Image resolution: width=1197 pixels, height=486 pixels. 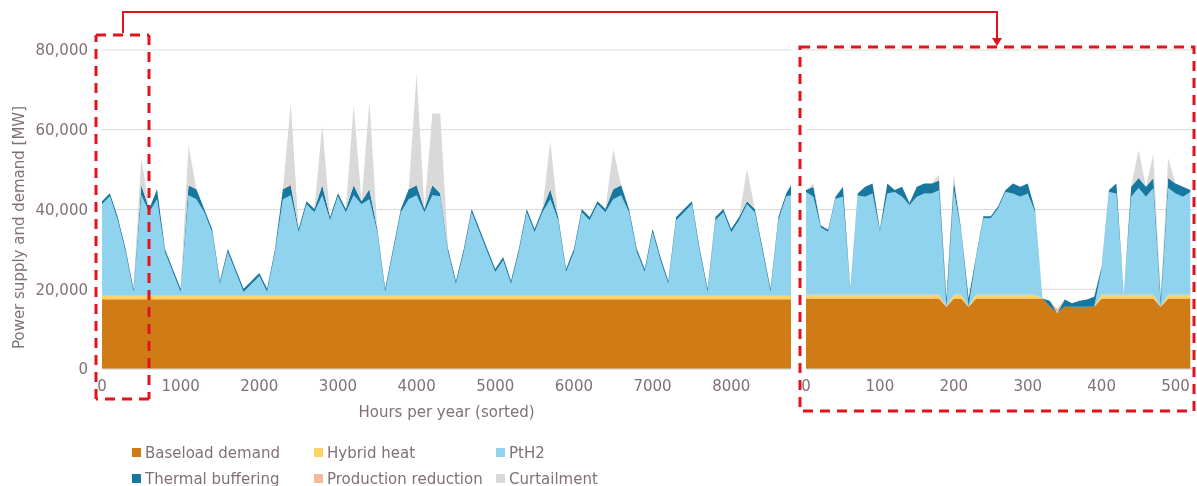 I want to click on x-tick-label: 100, so click(x=880, y=386).